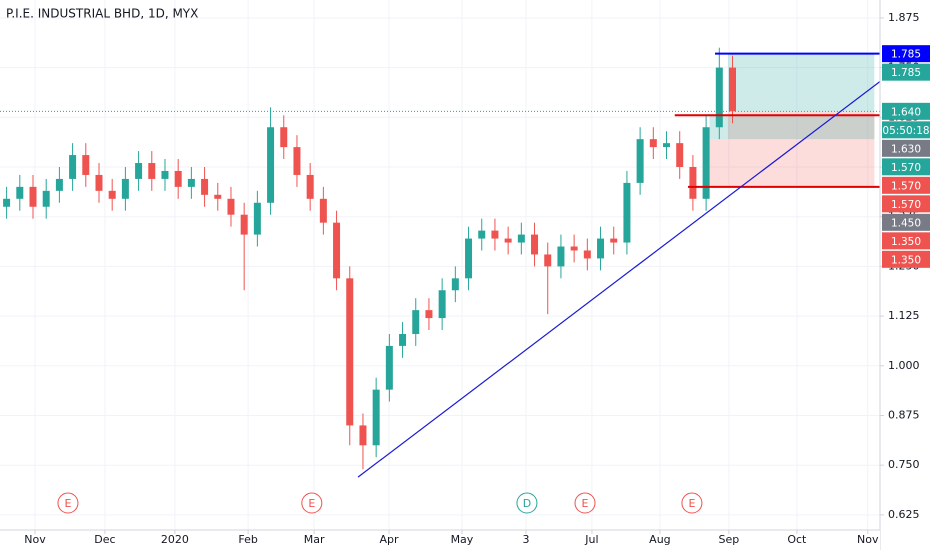 The width and height of the screenshot is (932, 550). What do you see at coordinates (905, 131) in the screenshot?
I see `price-tag-label: 05:50:18` at bounding box center [905, 131].